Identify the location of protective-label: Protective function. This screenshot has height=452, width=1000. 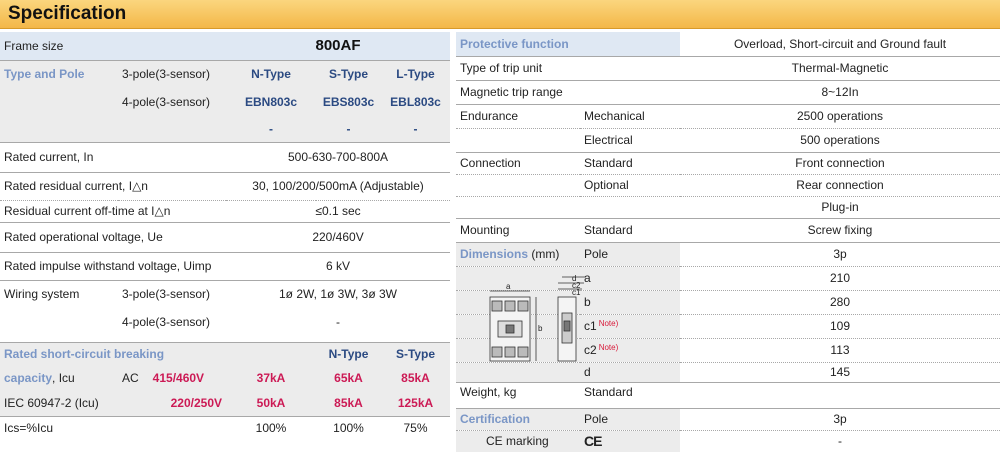
(568, 44).